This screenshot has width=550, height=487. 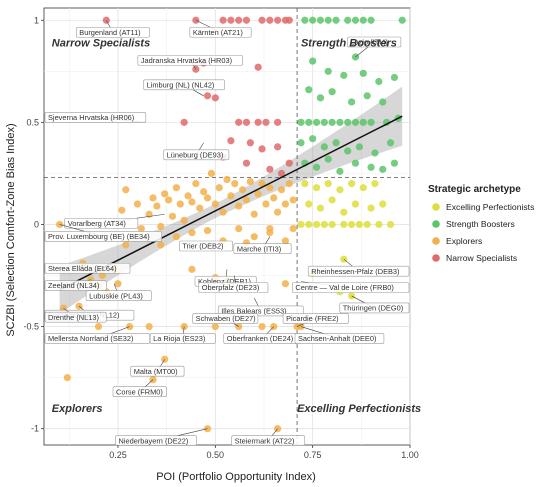 What do you see at coordinates (262, 245) in the screenshot?
I see `region-label: Marche (ITI3)` at bounding box center [262, 245].